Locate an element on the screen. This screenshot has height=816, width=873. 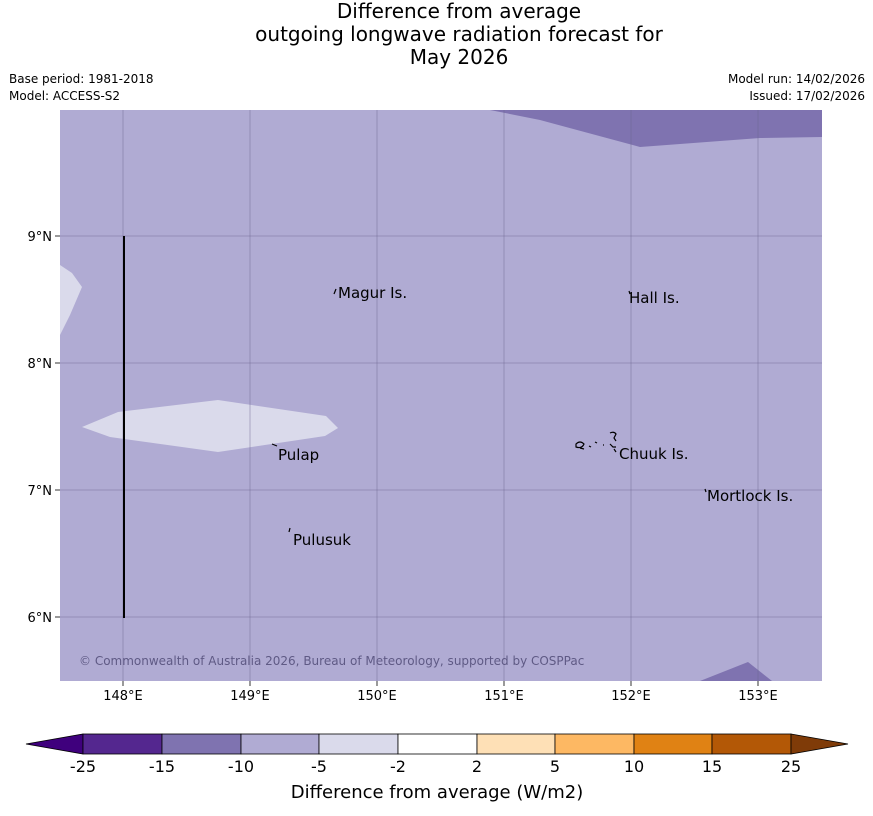
meta-right: Model run: 14/02/2026 Issued: 17/02/2026 is located at coordinates (796, 88).